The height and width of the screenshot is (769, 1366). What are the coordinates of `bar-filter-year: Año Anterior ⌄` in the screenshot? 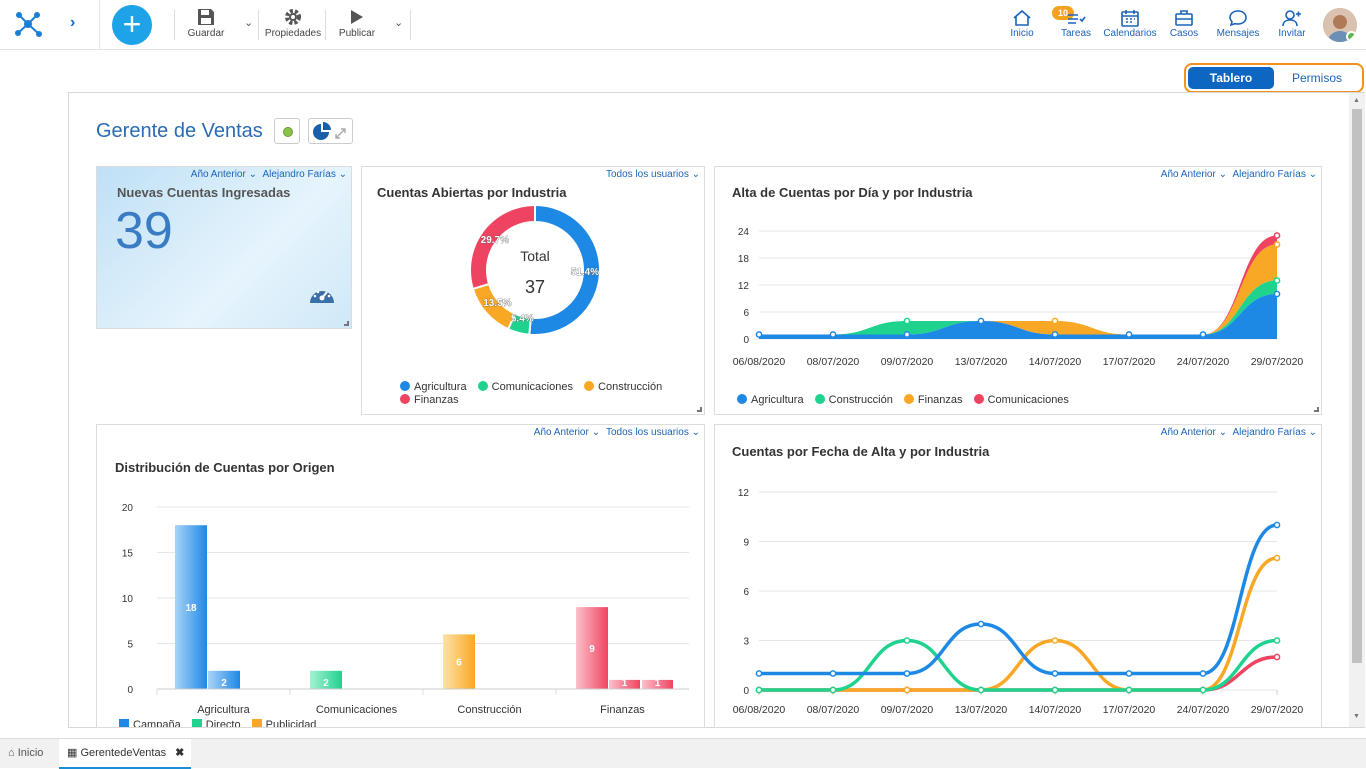 It's located at (566, 432).